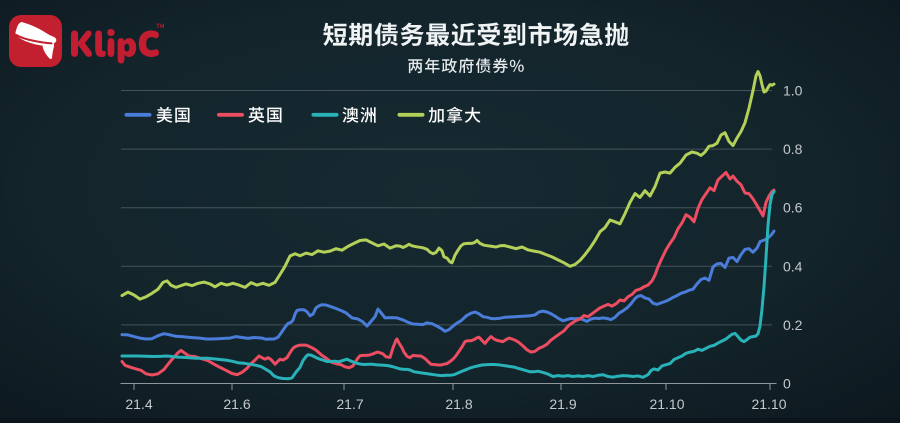  I want to click on svg-text: 0.6, so click(793, 208).